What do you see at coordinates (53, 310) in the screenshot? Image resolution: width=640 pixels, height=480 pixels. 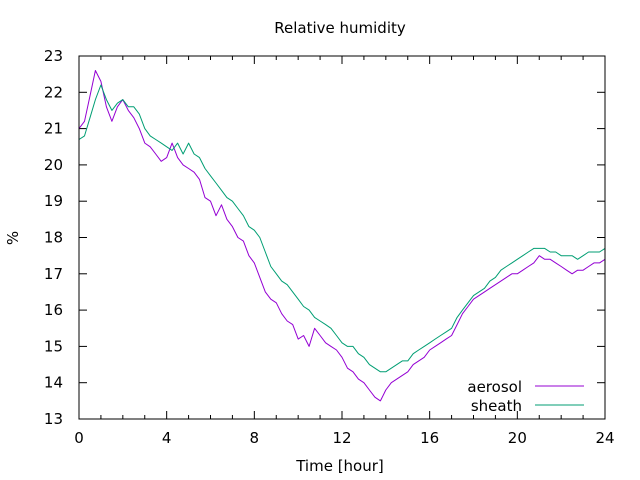 I see `y-tick-label: 16` at bounding box center [53, 310].